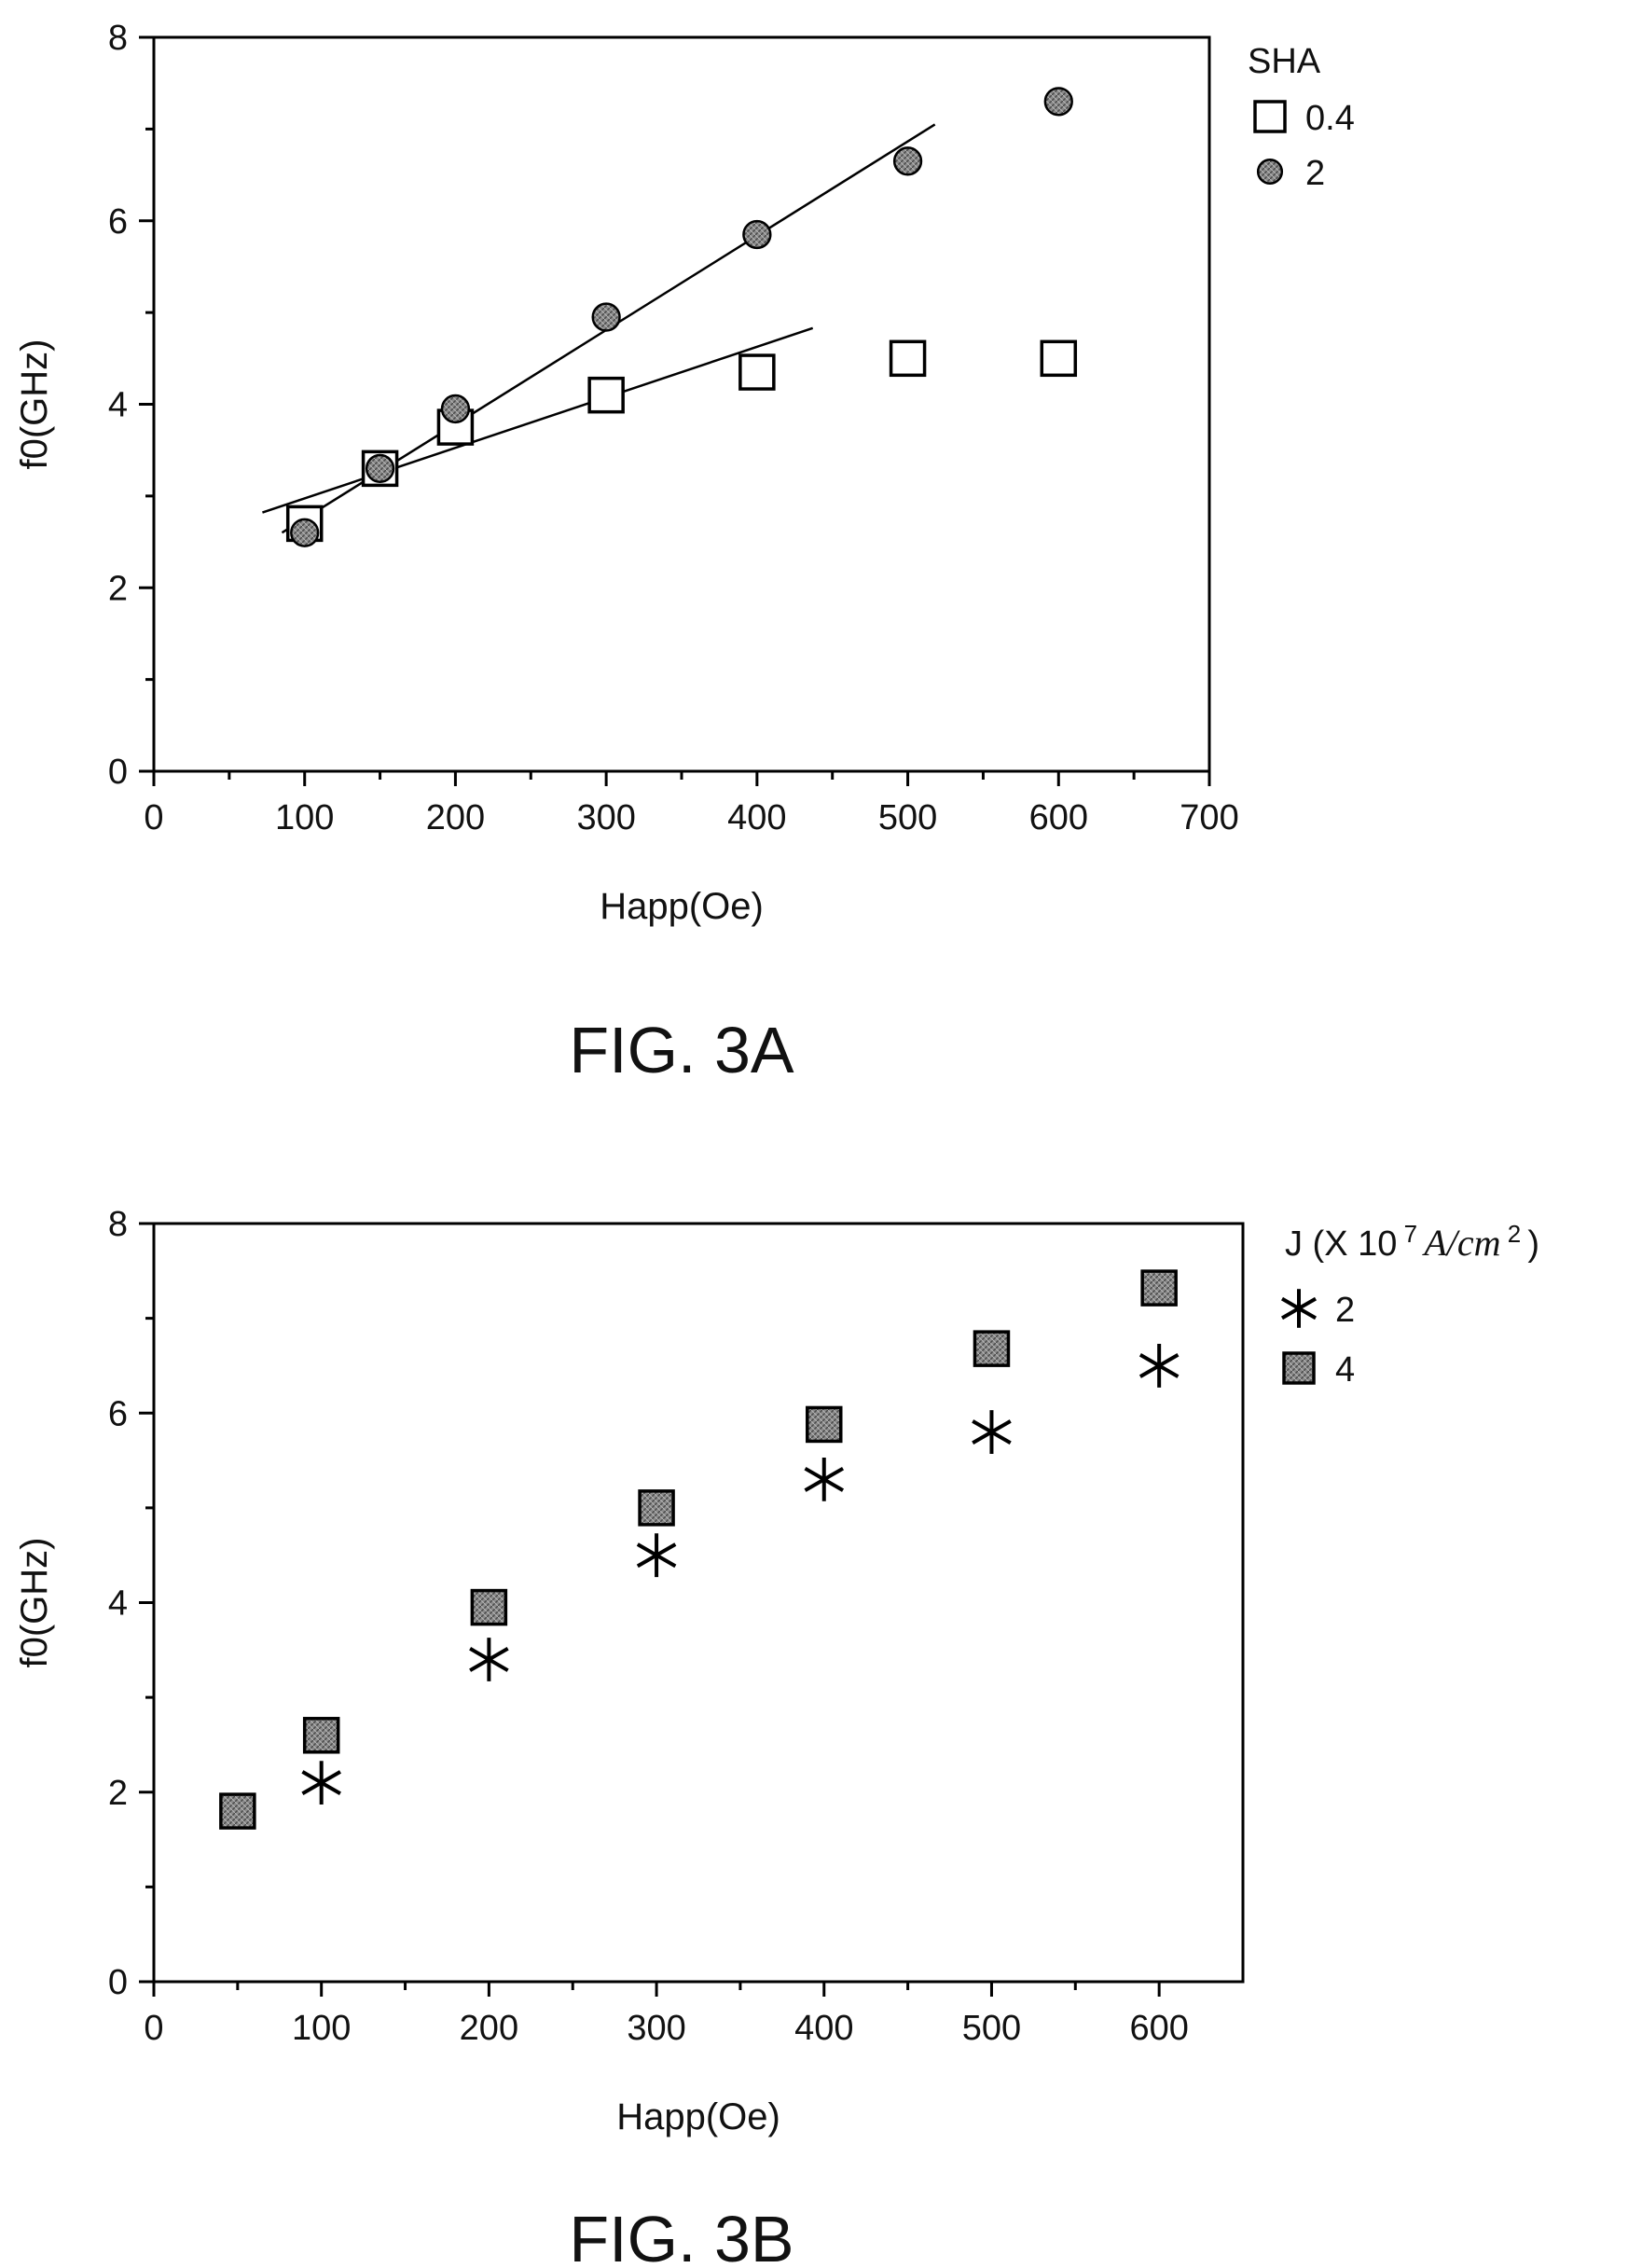  I want to click on figure-caption: FIG. 3A, so click(681, 1050).